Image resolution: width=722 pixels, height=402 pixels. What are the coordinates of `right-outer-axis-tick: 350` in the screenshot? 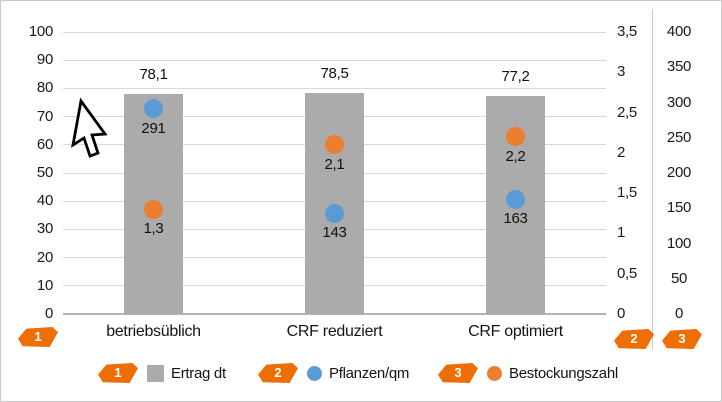 It's located at (679, 67).